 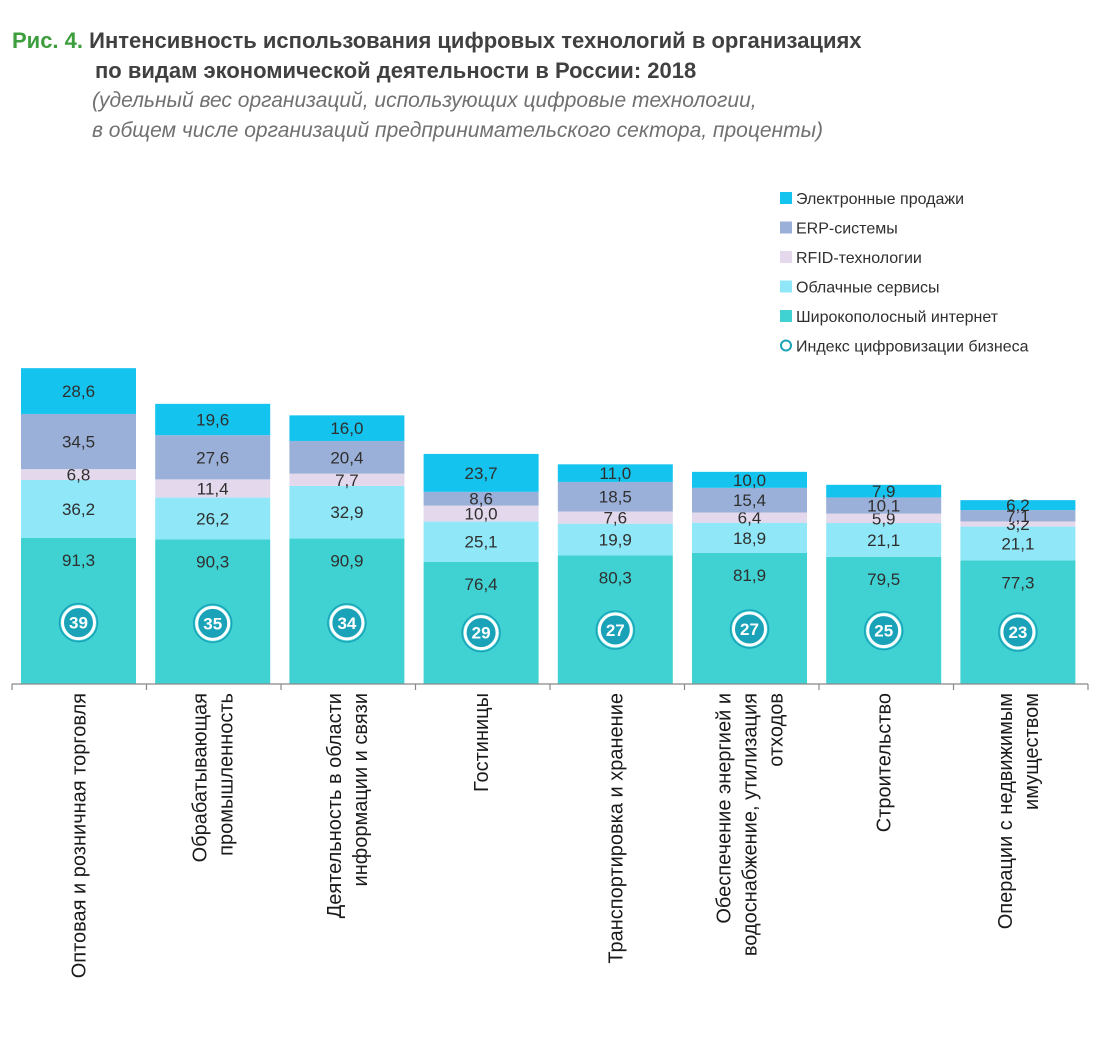 I want to click on category-label-1-line-1: Оптовая и розничная торговля, so click(x=80, y=835).